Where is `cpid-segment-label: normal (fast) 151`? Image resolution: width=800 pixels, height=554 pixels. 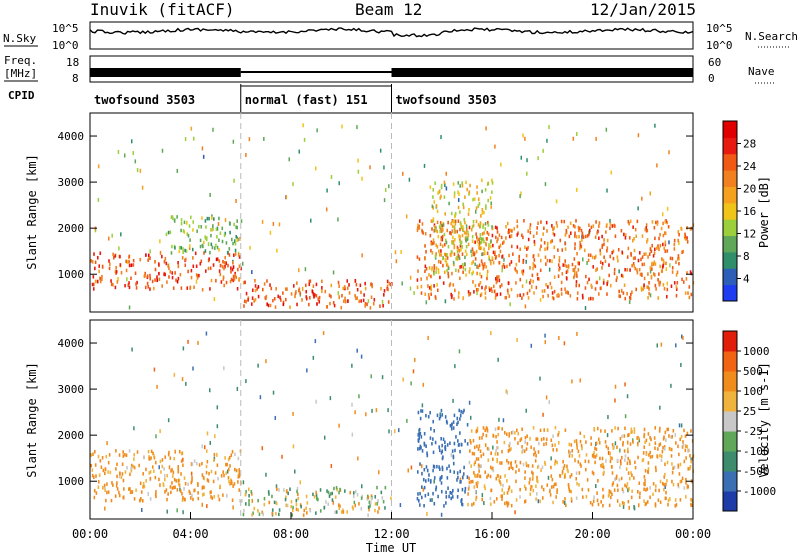
cpid-segment-label: normal (fast) 151 is located at coordinates (306, 100).